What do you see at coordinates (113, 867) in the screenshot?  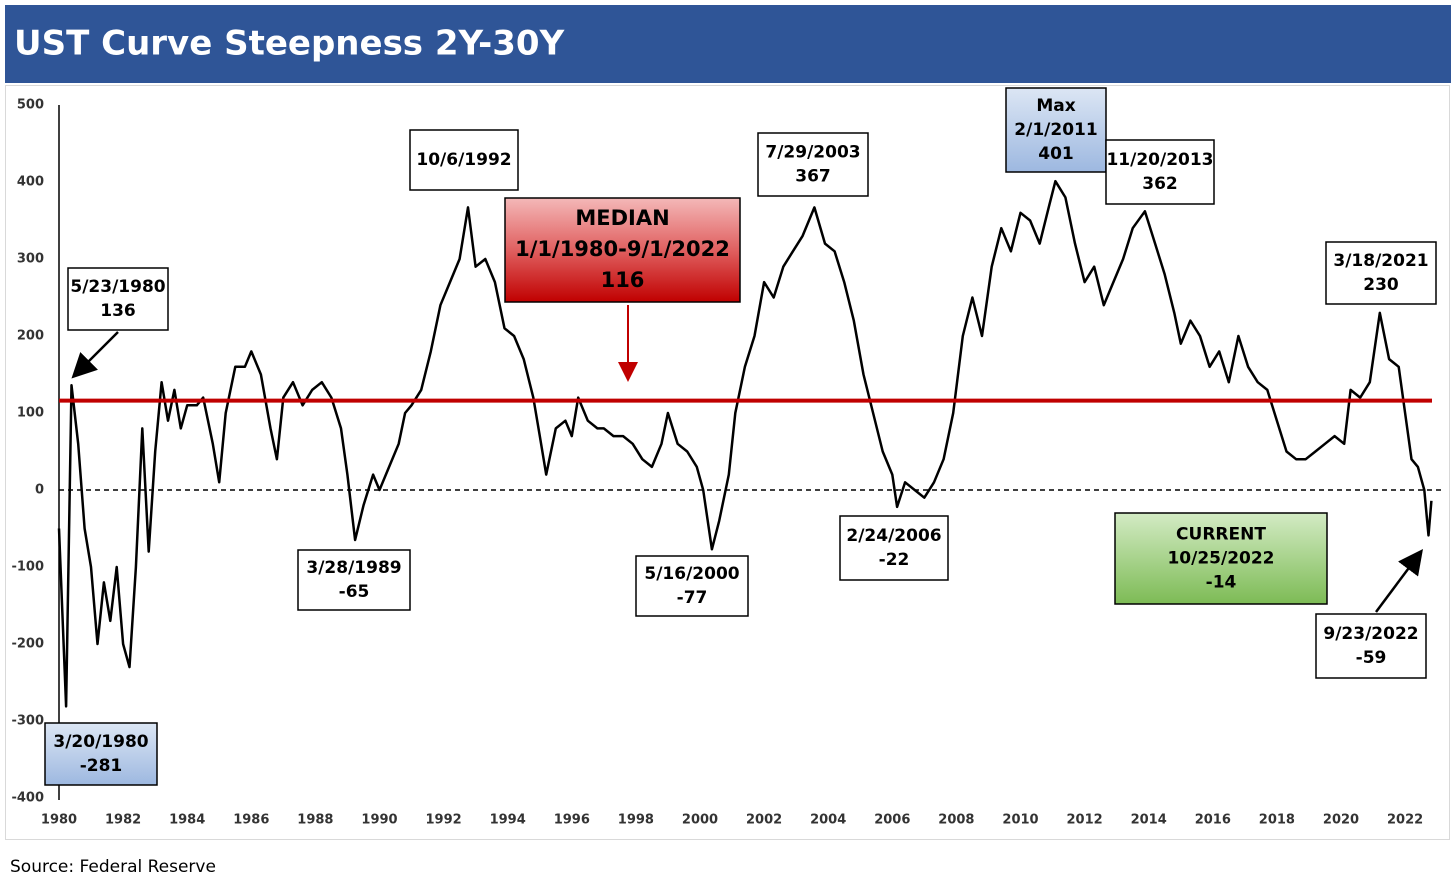 I see `source: Source: Federal Reserve` at bounding box center [113, 867].